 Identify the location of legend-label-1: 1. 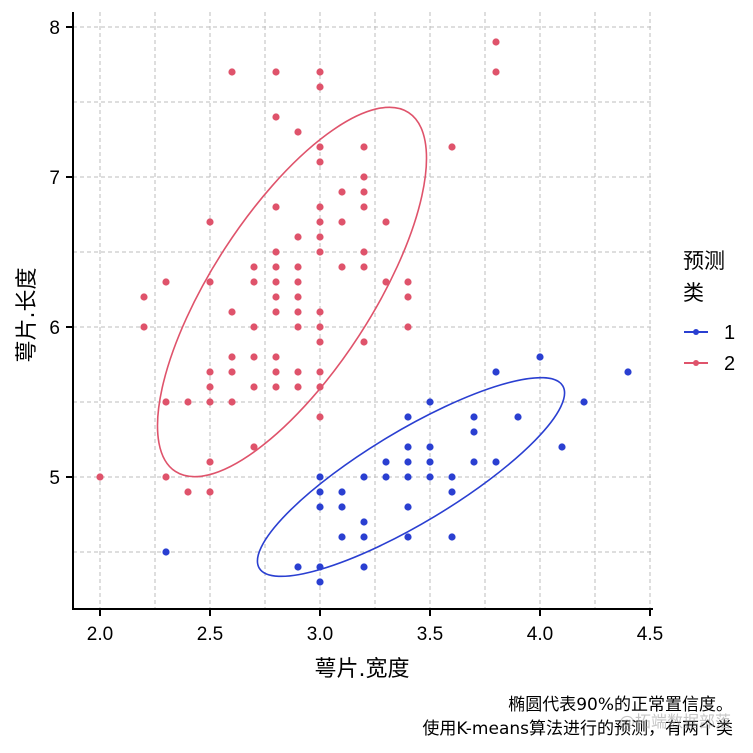
(729, 333).